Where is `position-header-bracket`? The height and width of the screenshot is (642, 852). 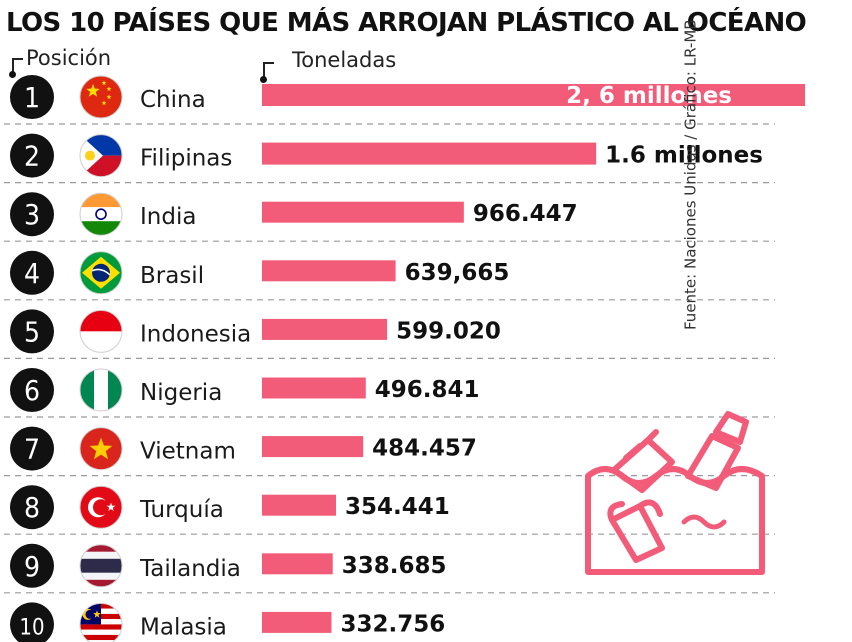
position-header-bracket is located at coordinates (17, 66).